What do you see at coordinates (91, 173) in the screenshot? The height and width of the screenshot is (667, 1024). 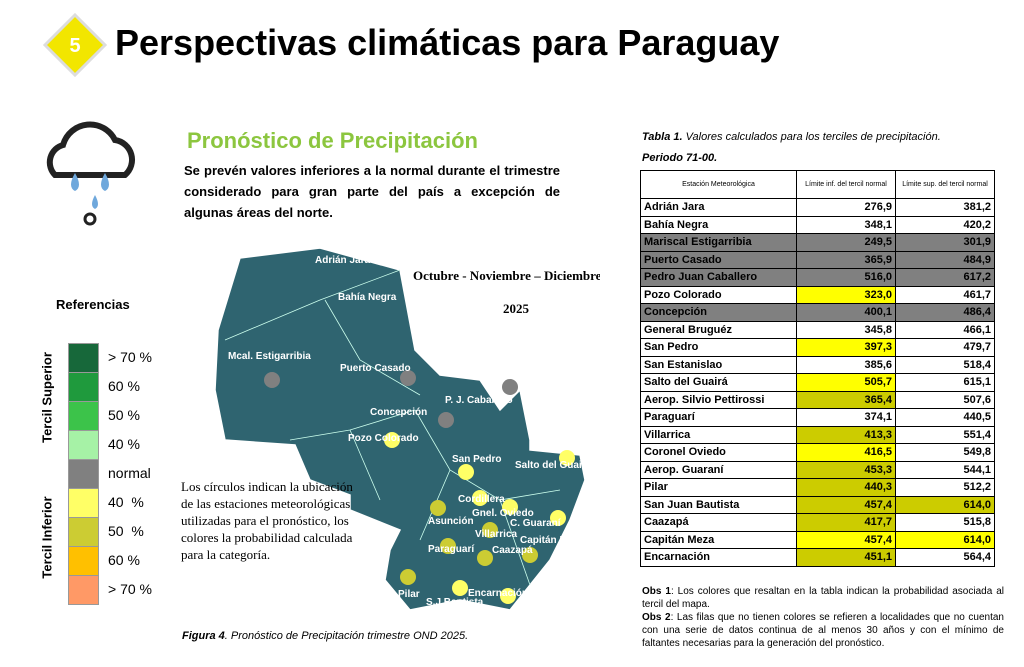 I see `rain-icon` at bounding box center [91, 173].